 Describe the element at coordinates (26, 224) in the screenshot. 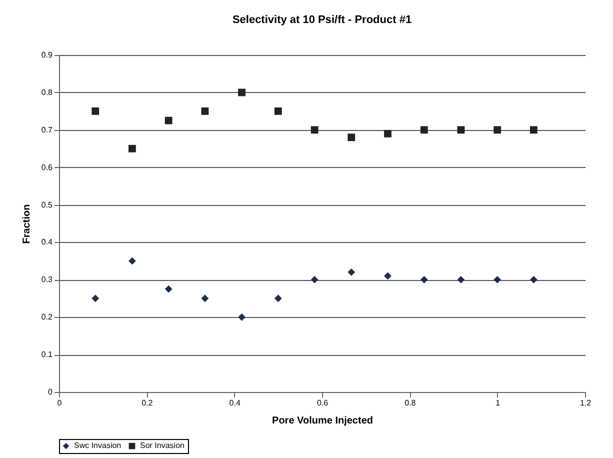

I see `y-axis-title: Fraction` at that location.